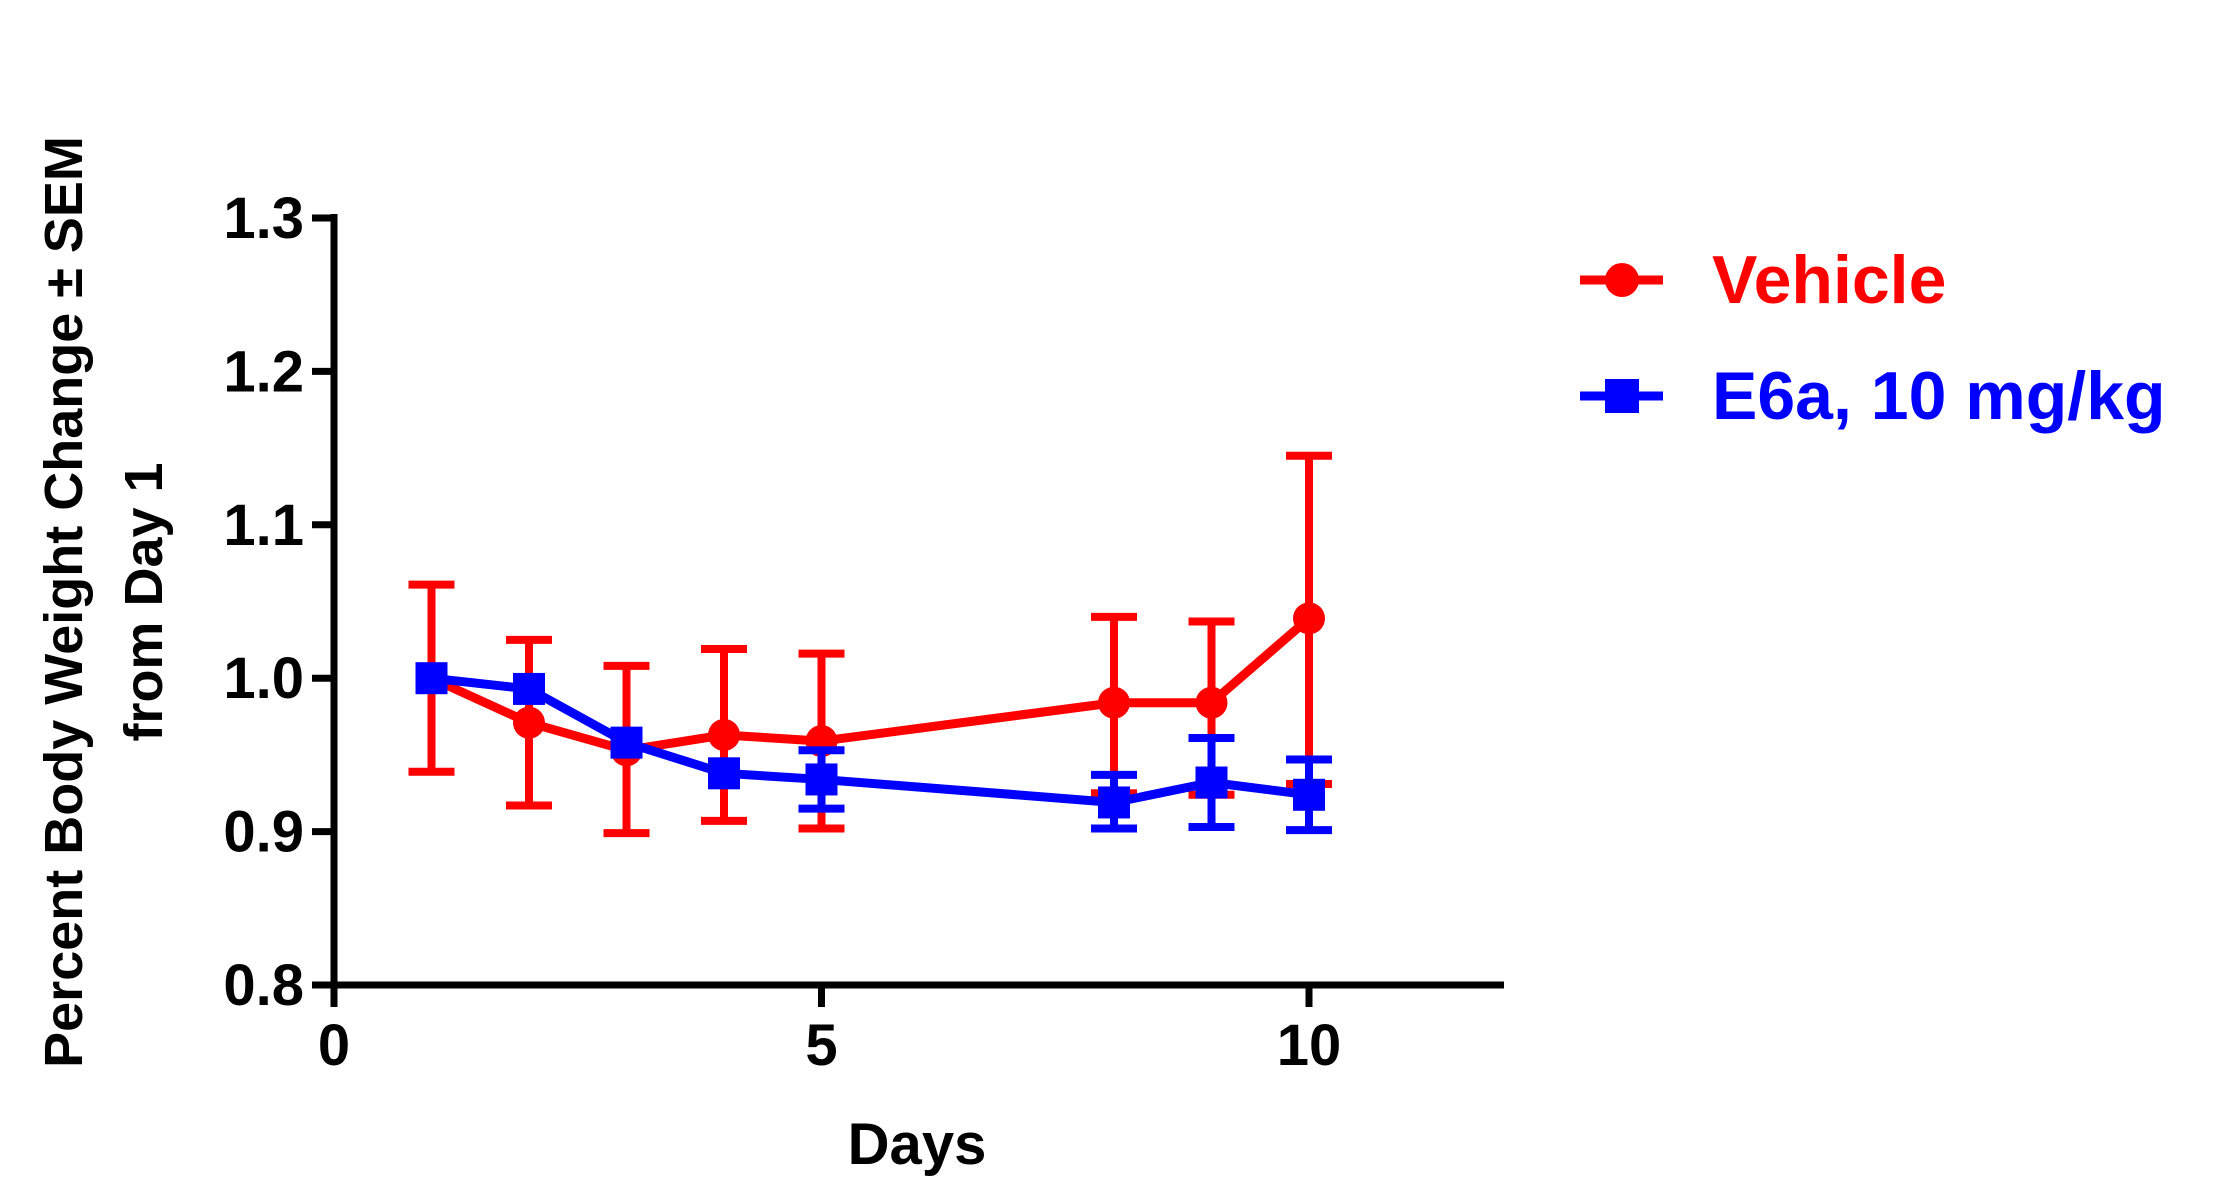 The width and height of the screenshot is (2226, 1192). What do you see at coordinates (144, 601) in the screenshot?
I see `y-axis-label-line2: from Day 1` at bounding box center [144, 601].